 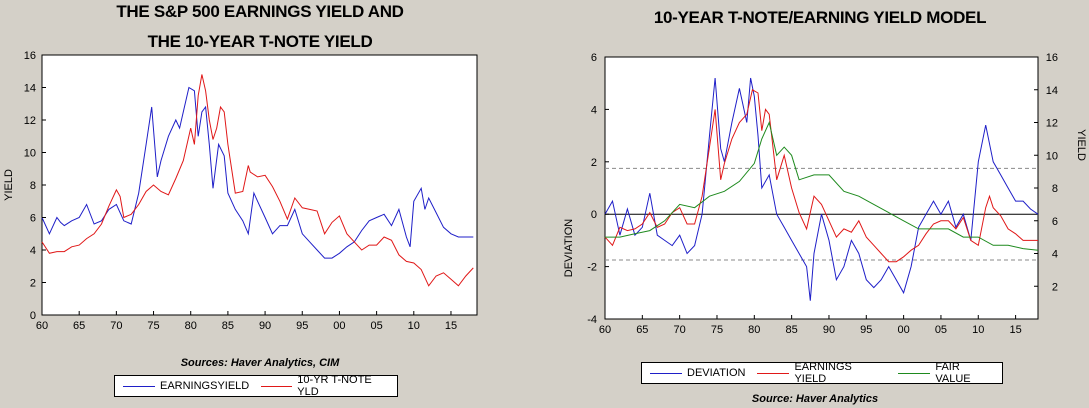 I want to click on right-left-y-tick-label: -2, so click(x=592, y=268).